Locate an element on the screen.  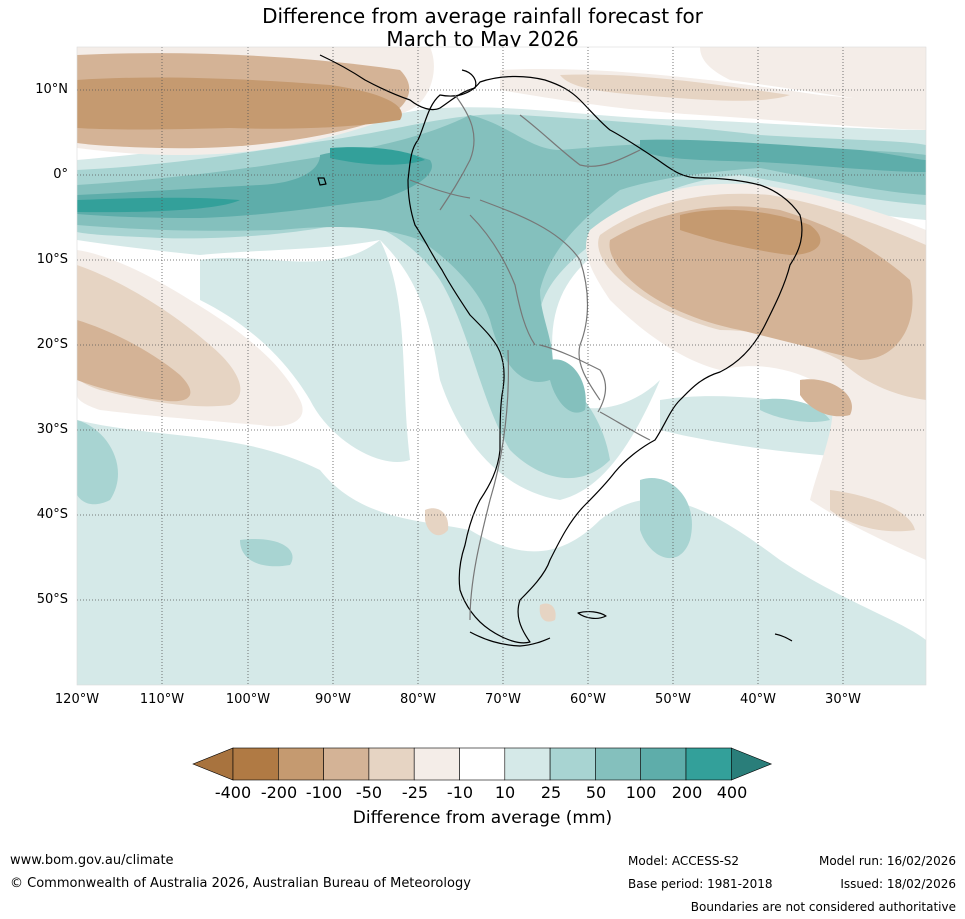
lon-label-110w: 110°W is located at coordinates (162, 699).